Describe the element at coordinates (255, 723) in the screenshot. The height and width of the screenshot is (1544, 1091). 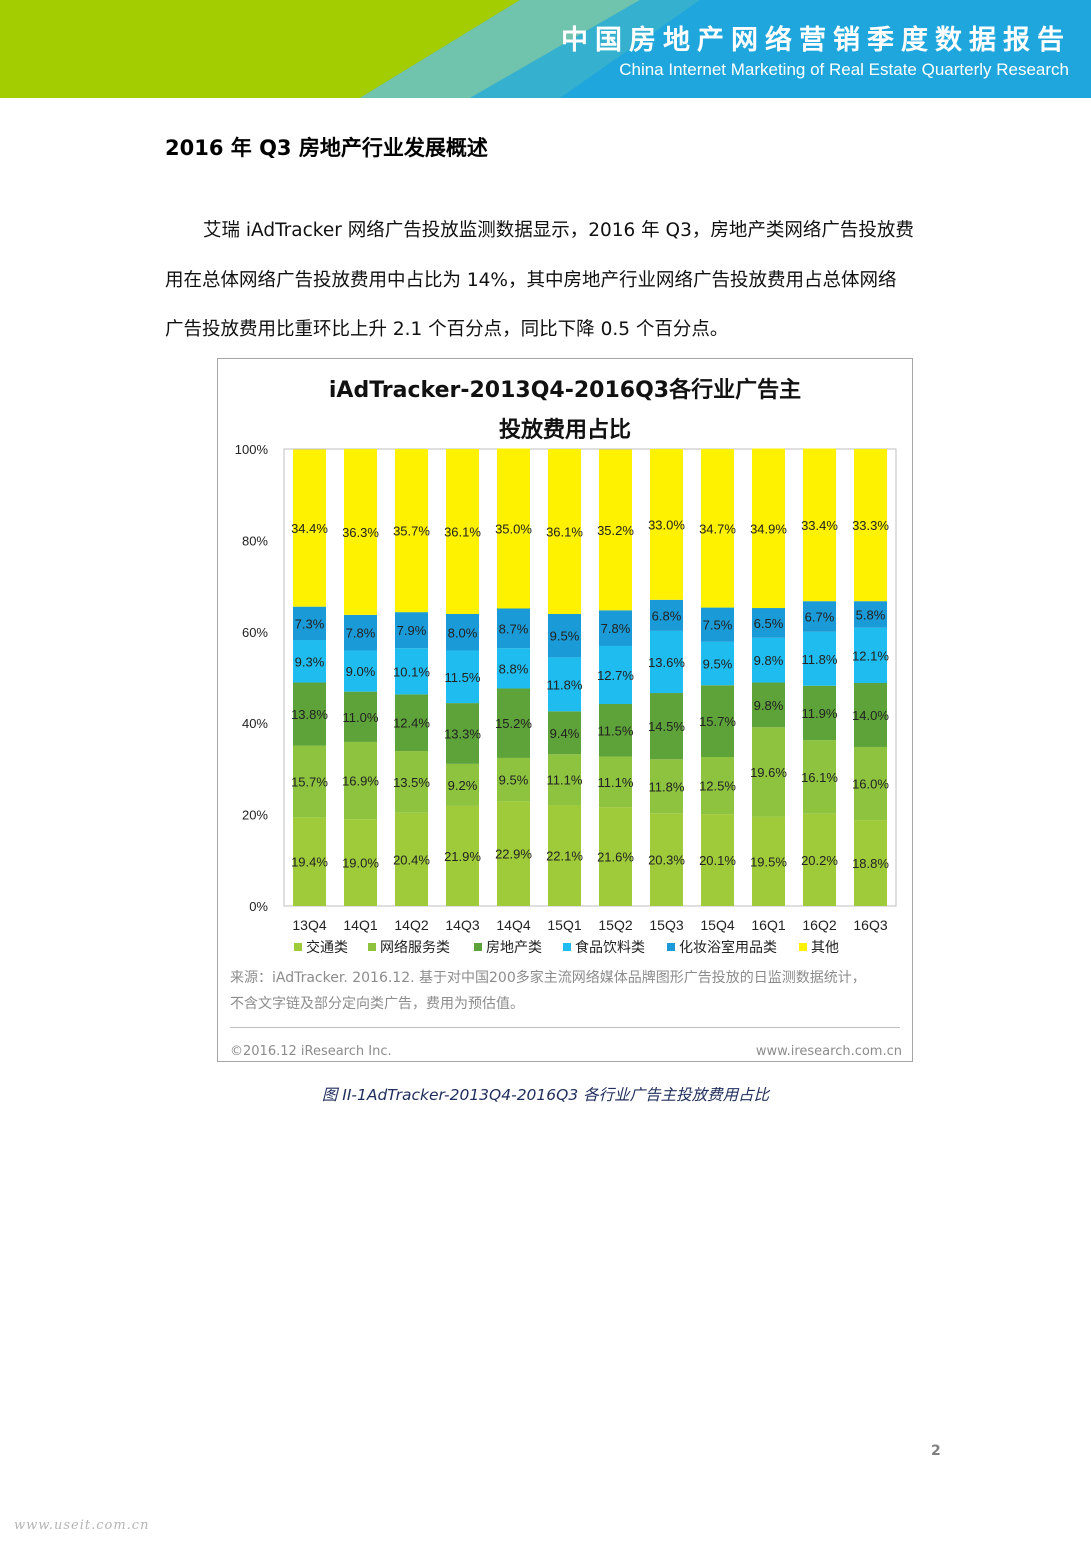
I see `y-tick-label: 40%` at that location.